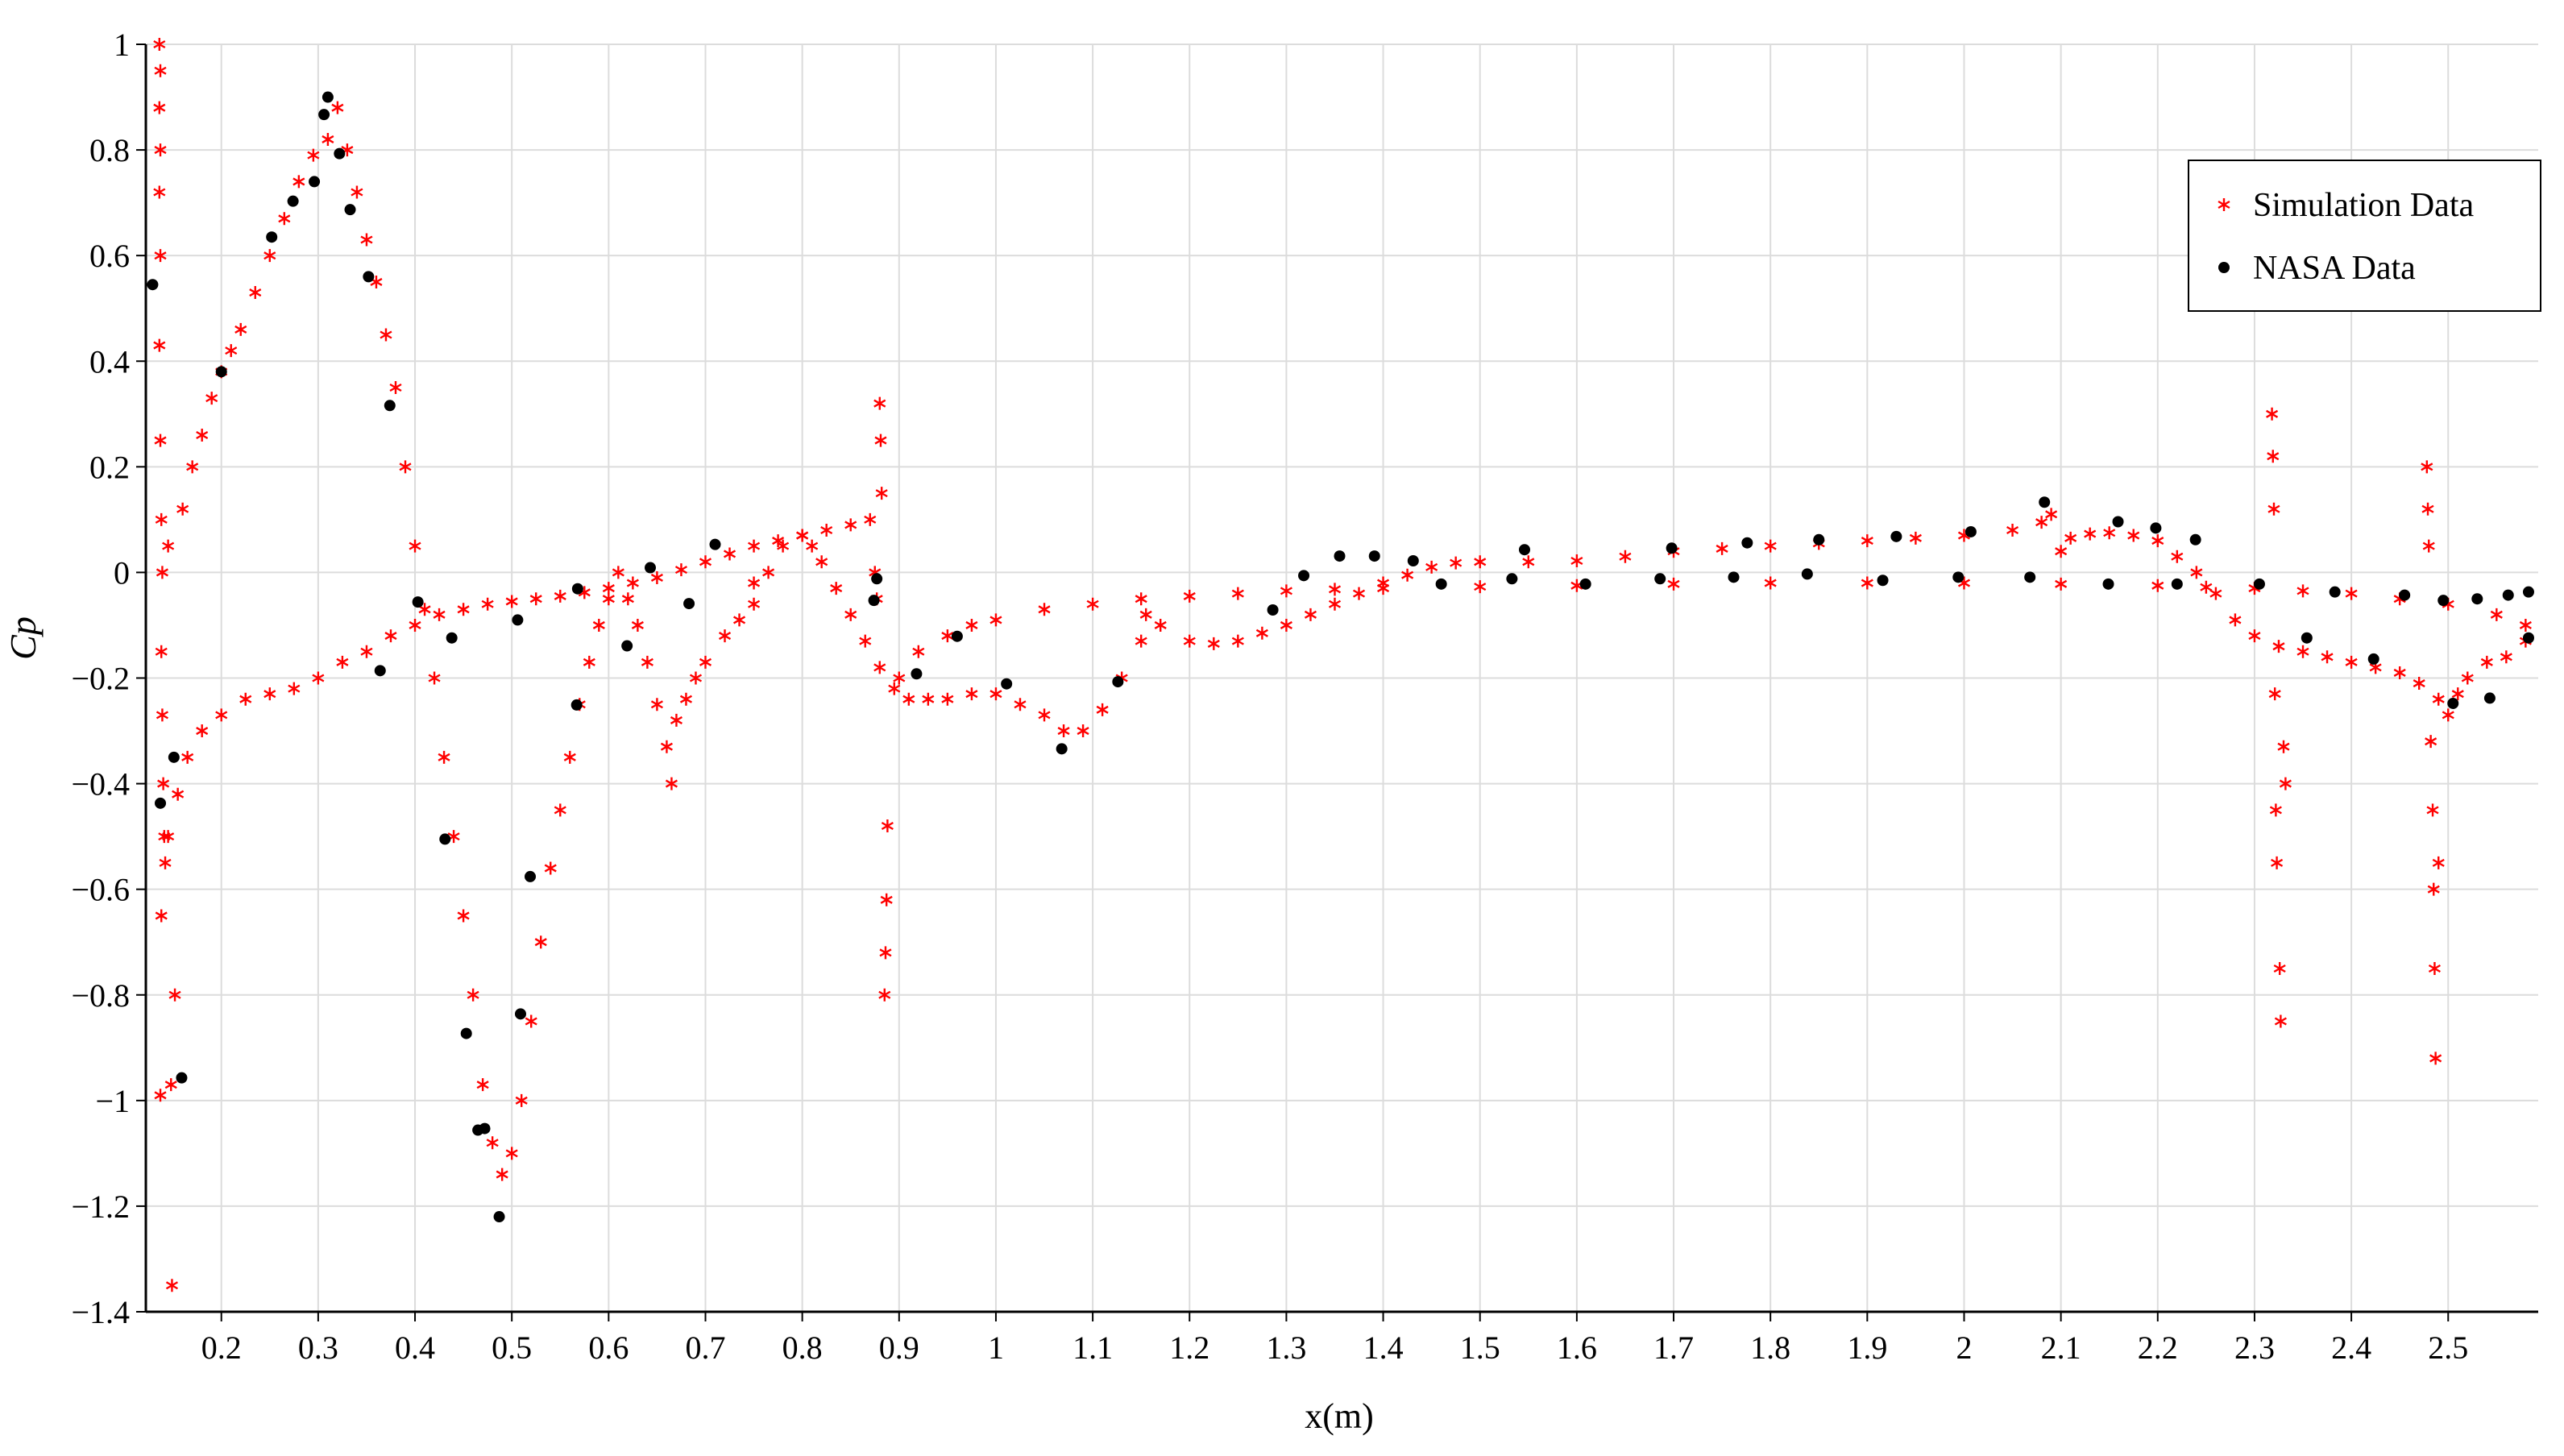 This screenshot has width=2564, height=1456. I want to click on x-tick-label: 2.2, so click(2158, 1347).